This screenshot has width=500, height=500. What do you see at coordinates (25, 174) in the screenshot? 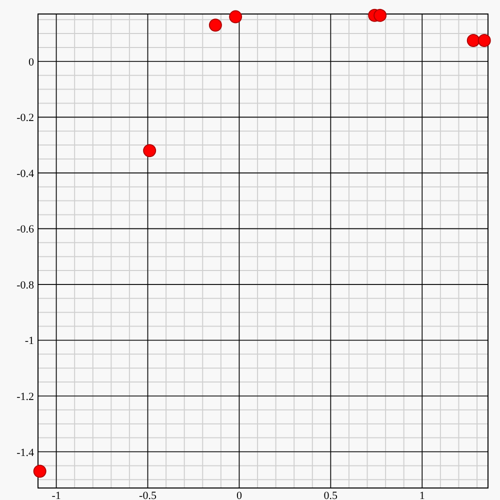
I see `y-tick-label: -0.4` at bounding box center [25, 174].